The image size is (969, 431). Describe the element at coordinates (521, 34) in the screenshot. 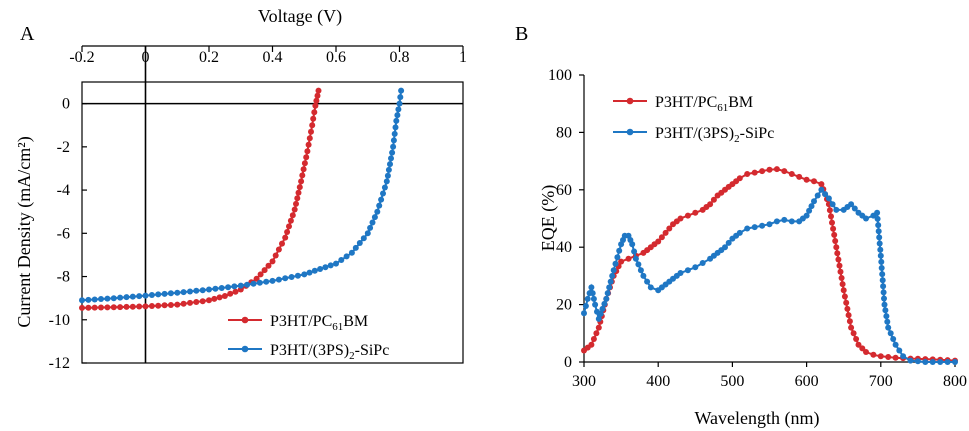

I see `panel-b-letter: B` at that location.